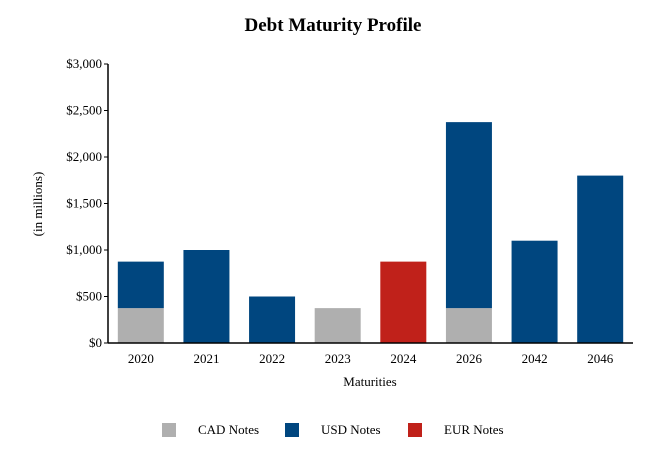  What do you see at coordinates (468, 215) in the screenshot?
I see `bar-usd-notes-2026` at bounding box center [468, 215].